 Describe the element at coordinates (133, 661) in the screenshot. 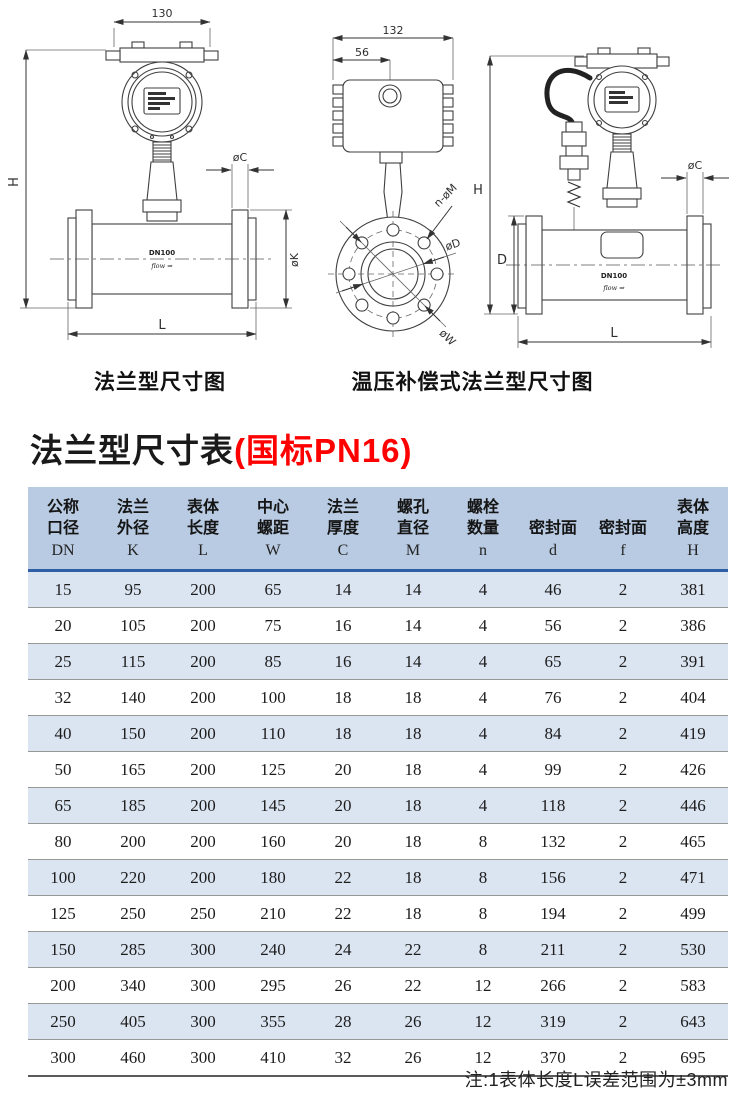

I see `table-cell-k: 115` at that location.